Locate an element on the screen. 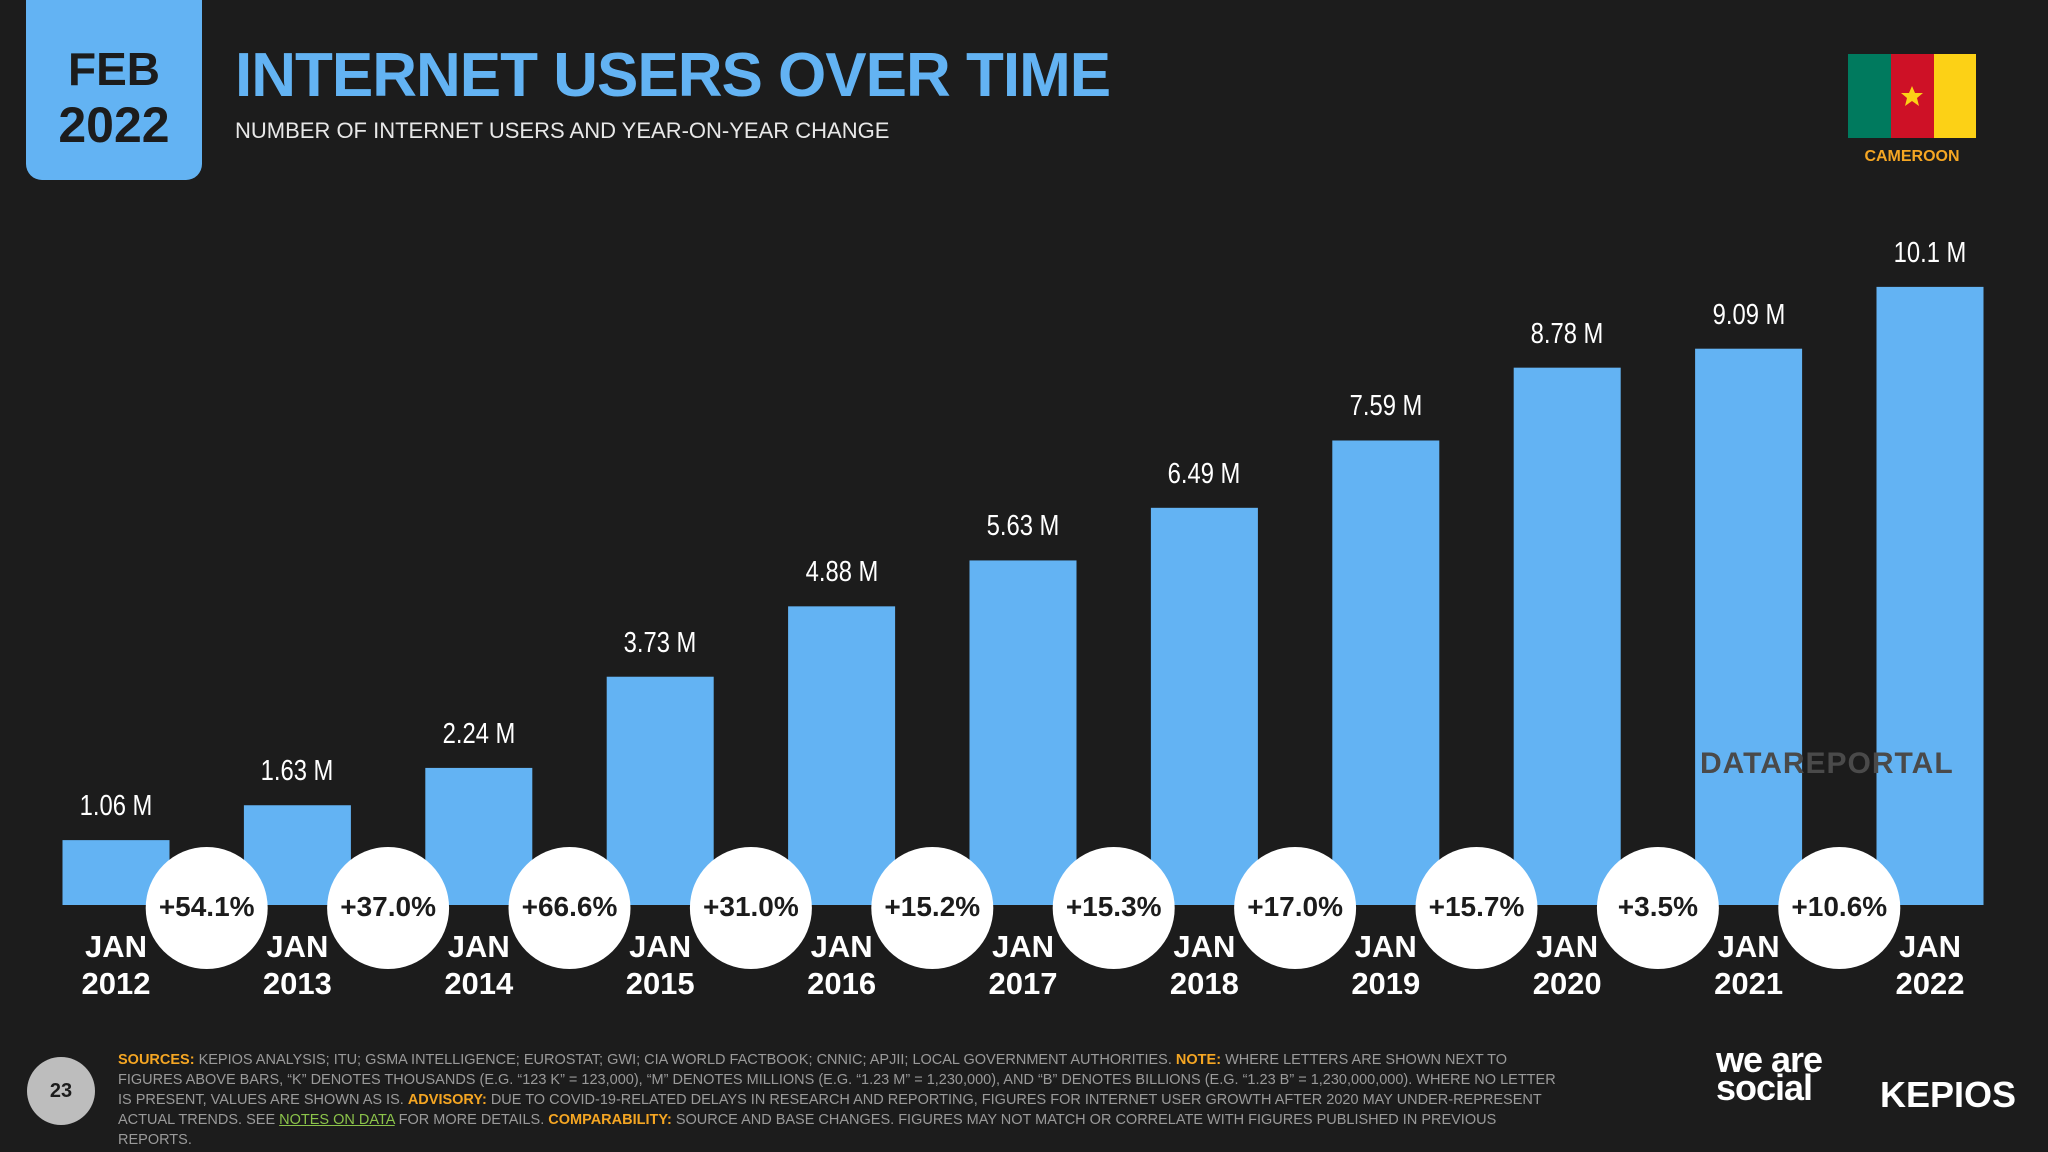  change-label: +17.0% is located at coordinates (1295, 906).